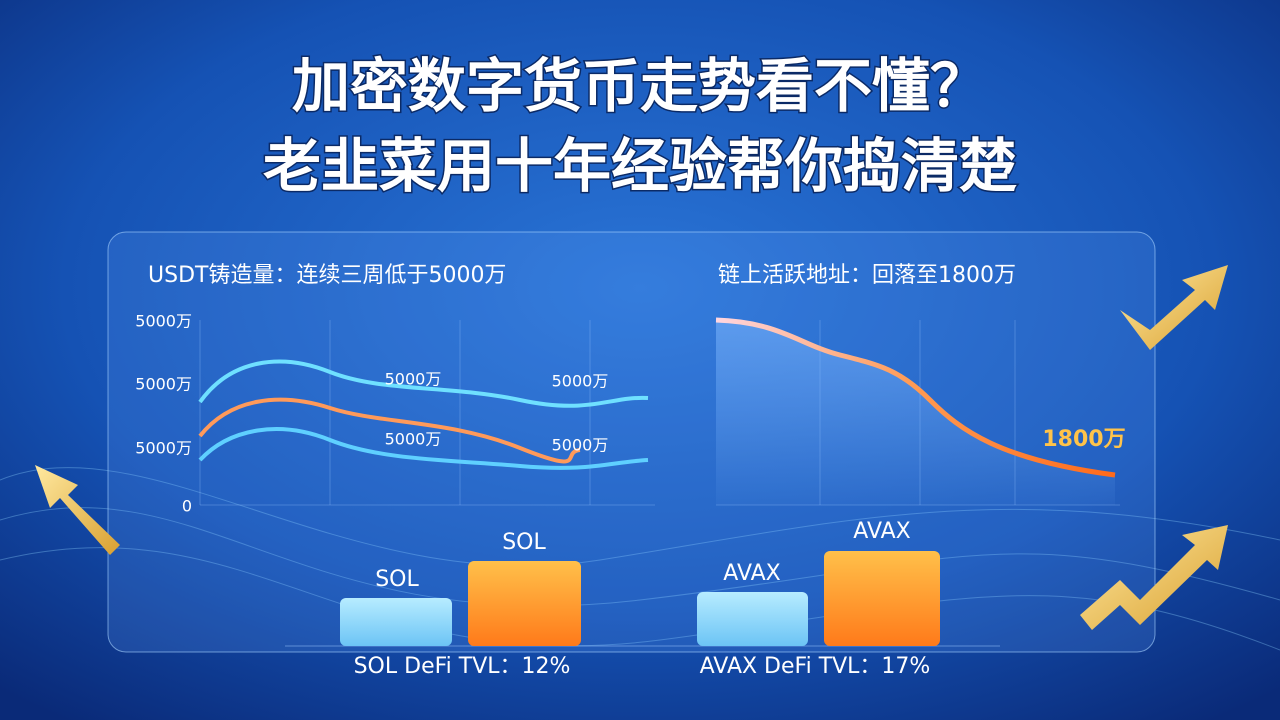 This screenshot has height=720, width=1280. Describe the element at coordinates (187, 506) in the screenshot. I see `y-label: 0` at that location.